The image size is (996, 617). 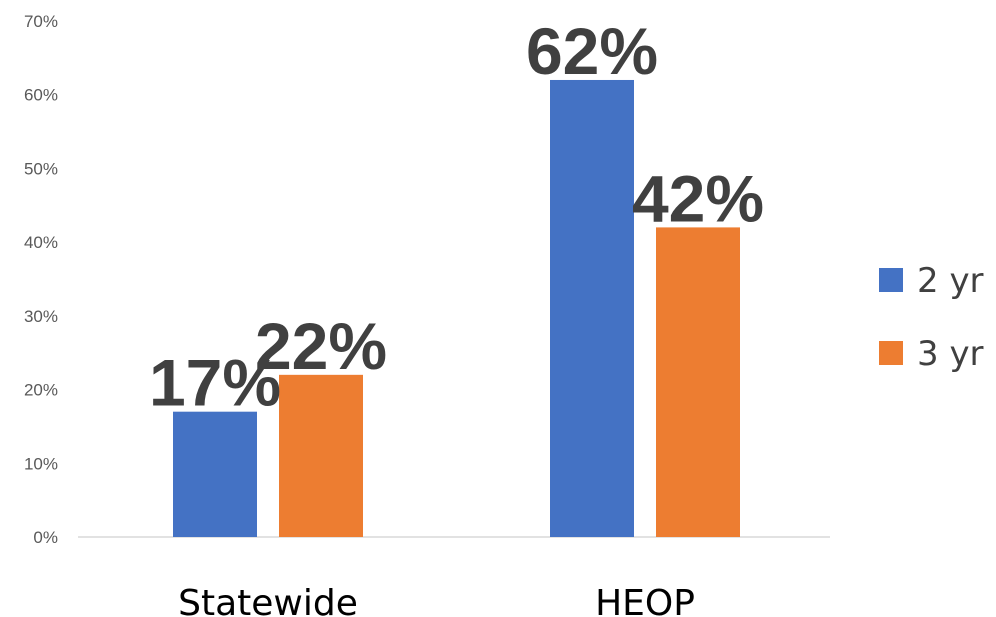 What do you see at coordinates (215, 383) in the screenshot?
I see `data-label: 17%` at bounding box center [215, 383].